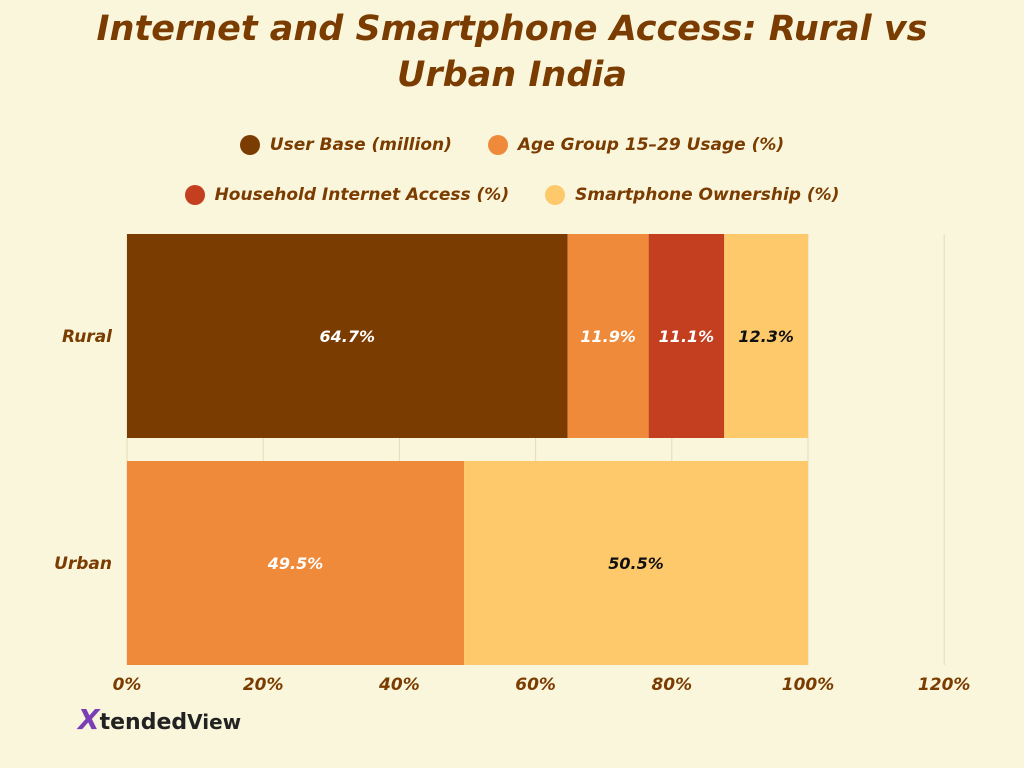  What do you see at coordinates (944, 685) in the screenshot?
I see `x-tick-label: 120%` at bounding box center [944, 685].